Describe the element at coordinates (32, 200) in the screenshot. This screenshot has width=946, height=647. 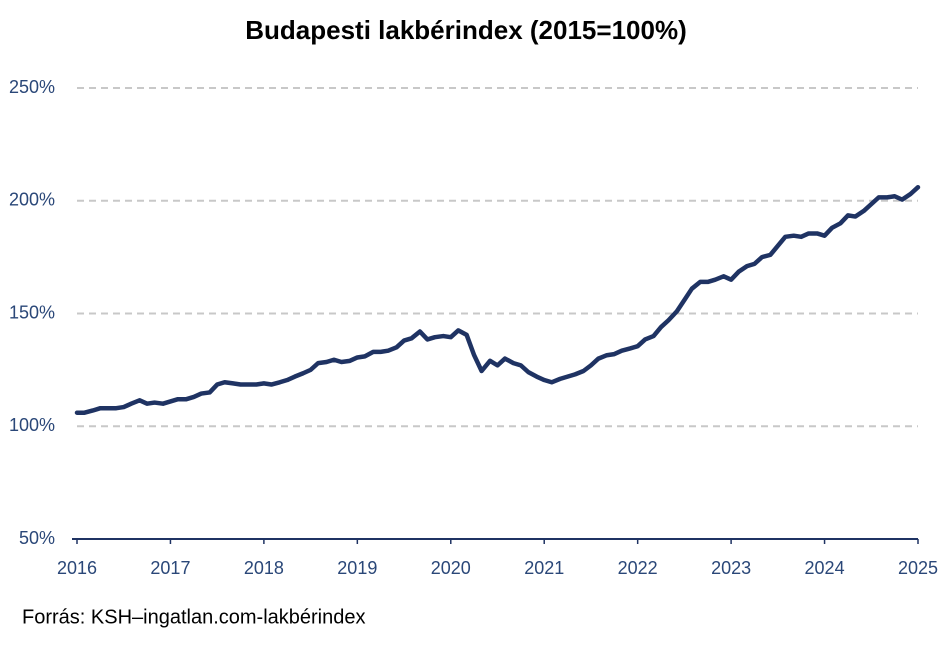
I see `y-tick-label: 200%` at that location.